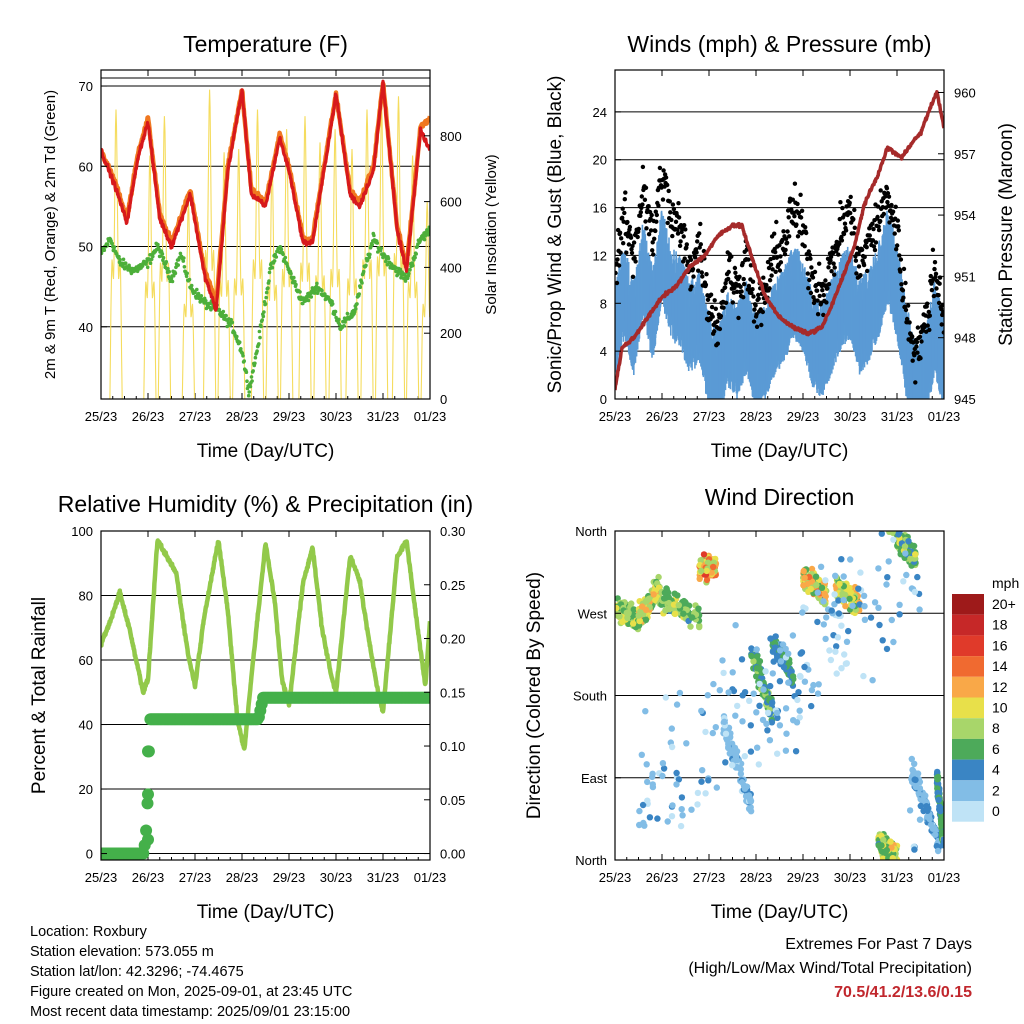 The height and width of the screenshot is (1024, 1024). What do you see at coordinates (265, 695) in the screenshot?
I see `humidity-frame` at bounding box center [265, 695].